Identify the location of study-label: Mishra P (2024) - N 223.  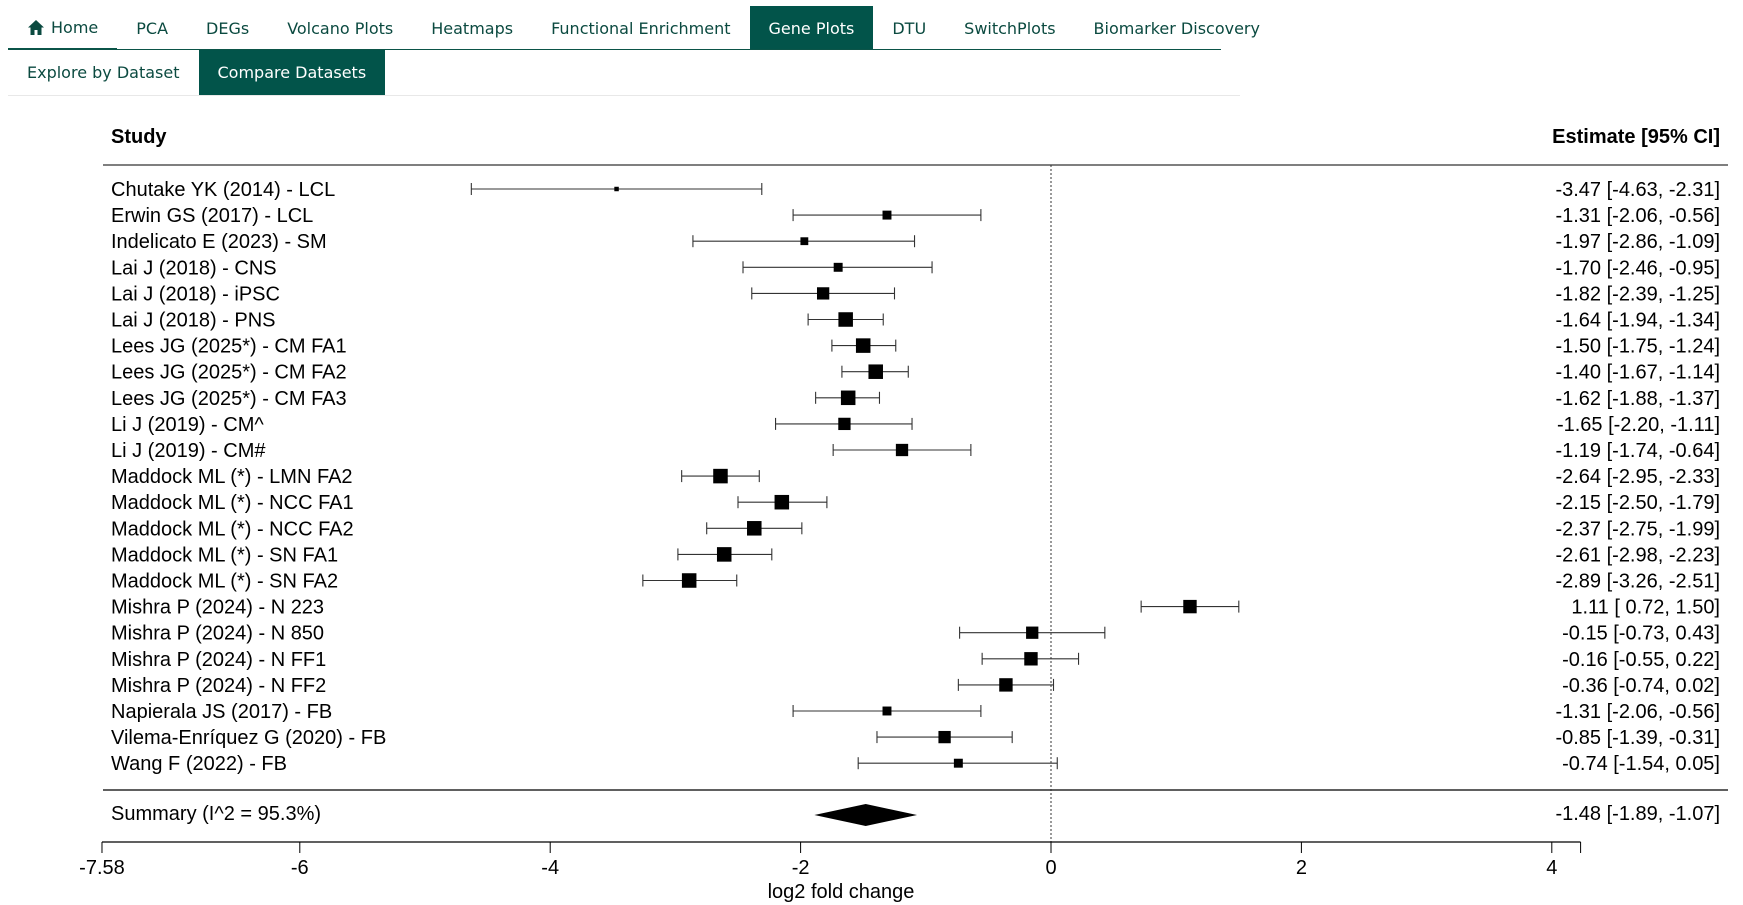
(217, 608).